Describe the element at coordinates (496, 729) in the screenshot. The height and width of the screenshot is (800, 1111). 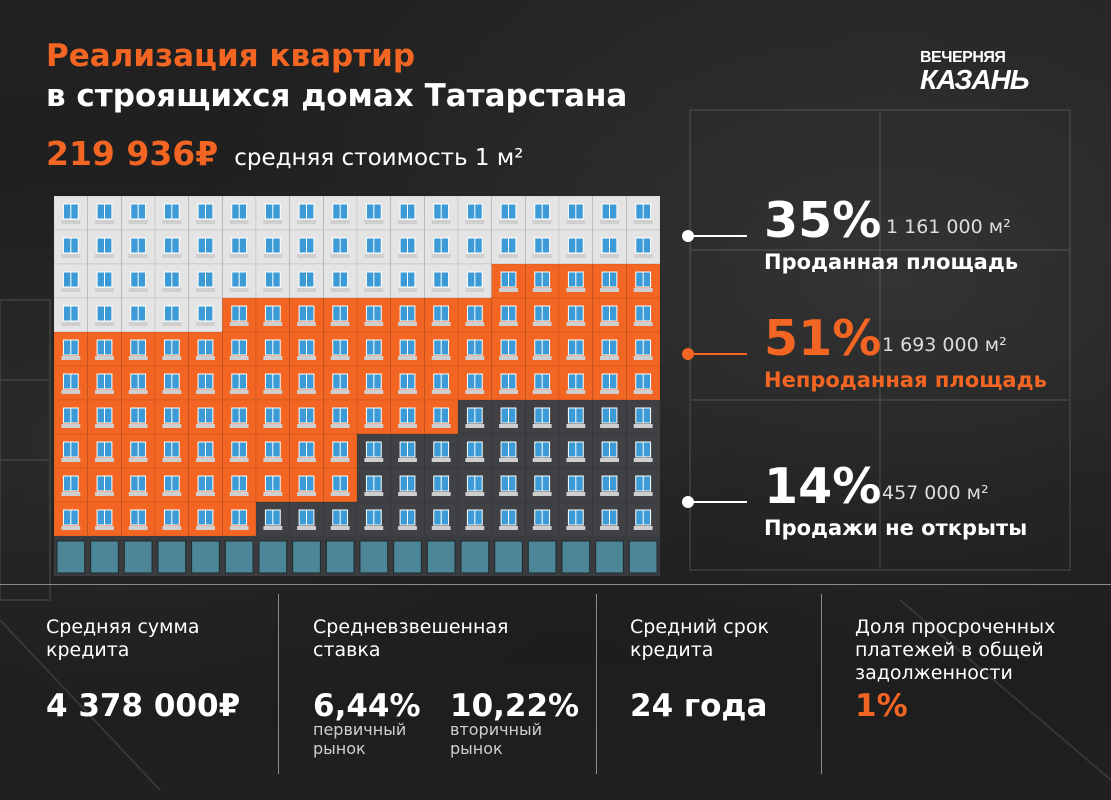
I see `rate-secondary-label-1: вторичный` at that location.